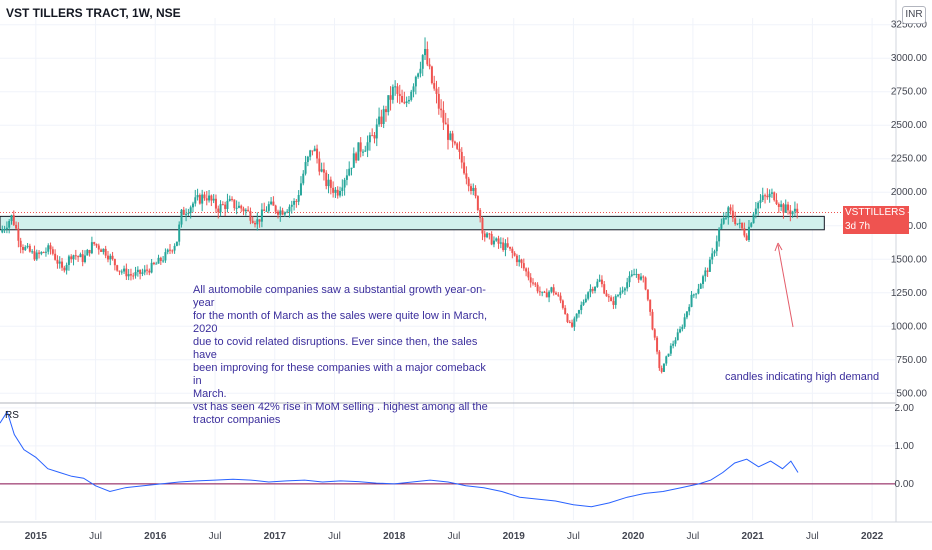 The image size is (932, 550). I want to click on time-tick-label: 2021, so click(753, 536).